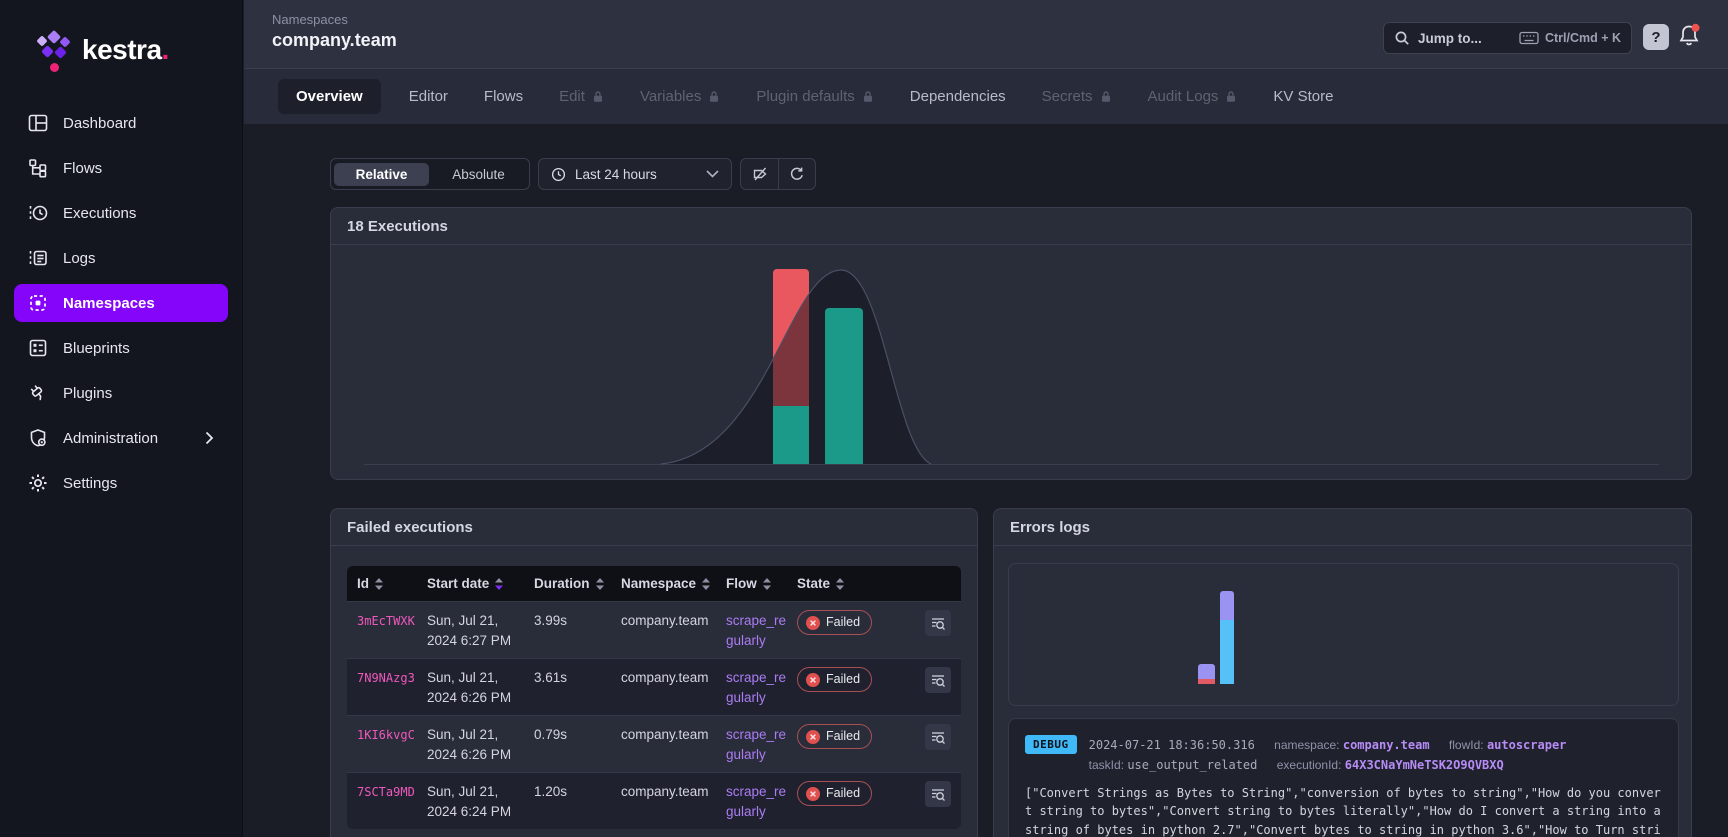 The image size is (1728, 837). I want to click on execution-id-link: 7SCTa9MD, so click(386, 792).